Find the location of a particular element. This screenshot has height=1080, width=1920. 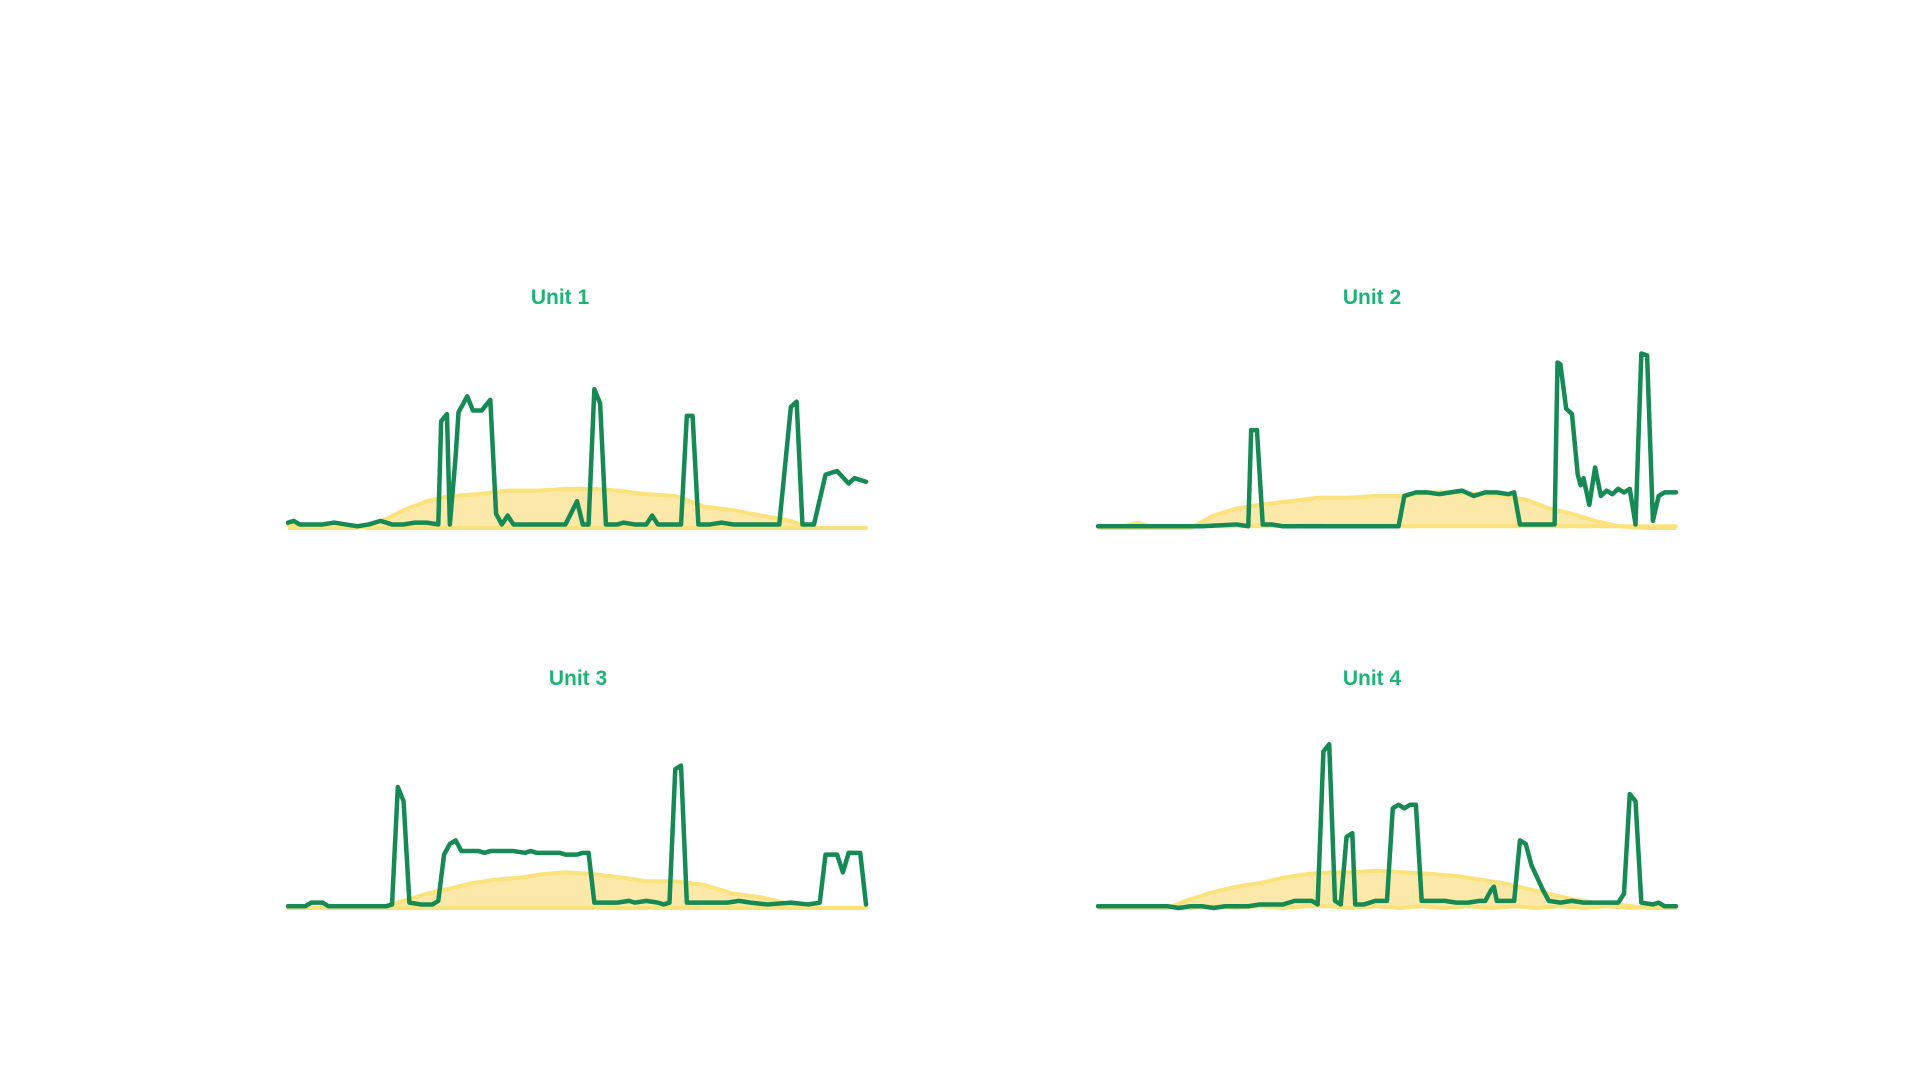

chart-title-unit-1: Unit 1 is located at coordinates (560, 297).